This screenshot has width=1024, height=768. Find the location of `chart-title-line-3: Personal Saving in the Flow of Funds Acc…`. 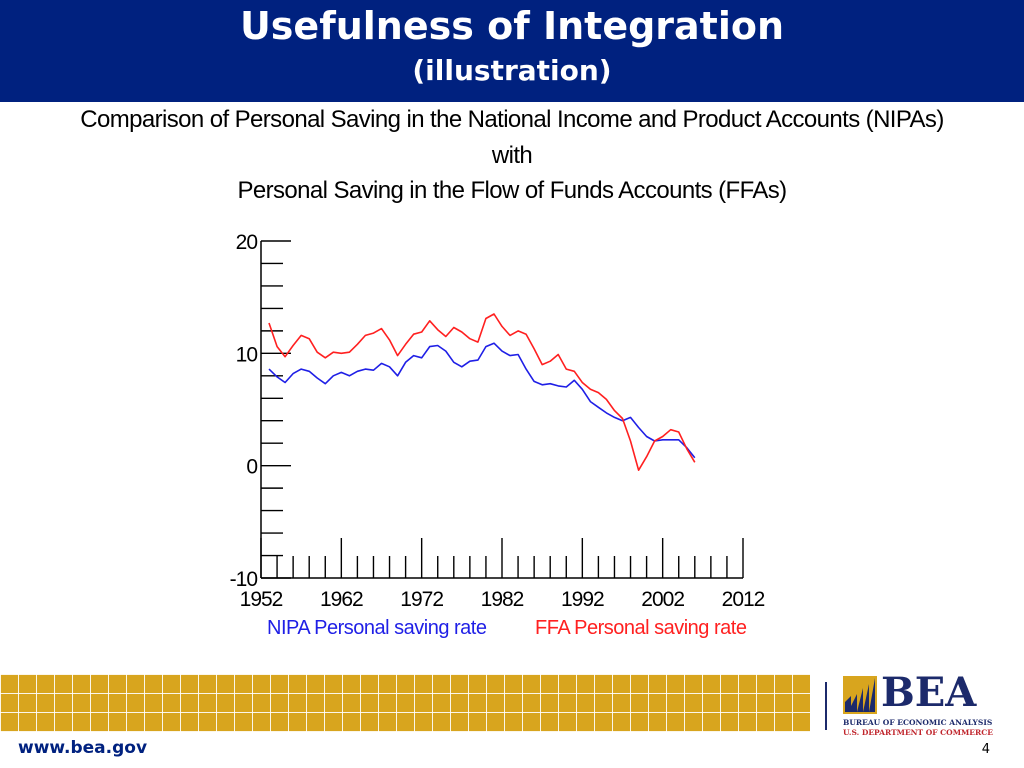

chart-title-line-3: Personal Saving in the Flow of Funds Acc… is located at coordinates (512, 190).